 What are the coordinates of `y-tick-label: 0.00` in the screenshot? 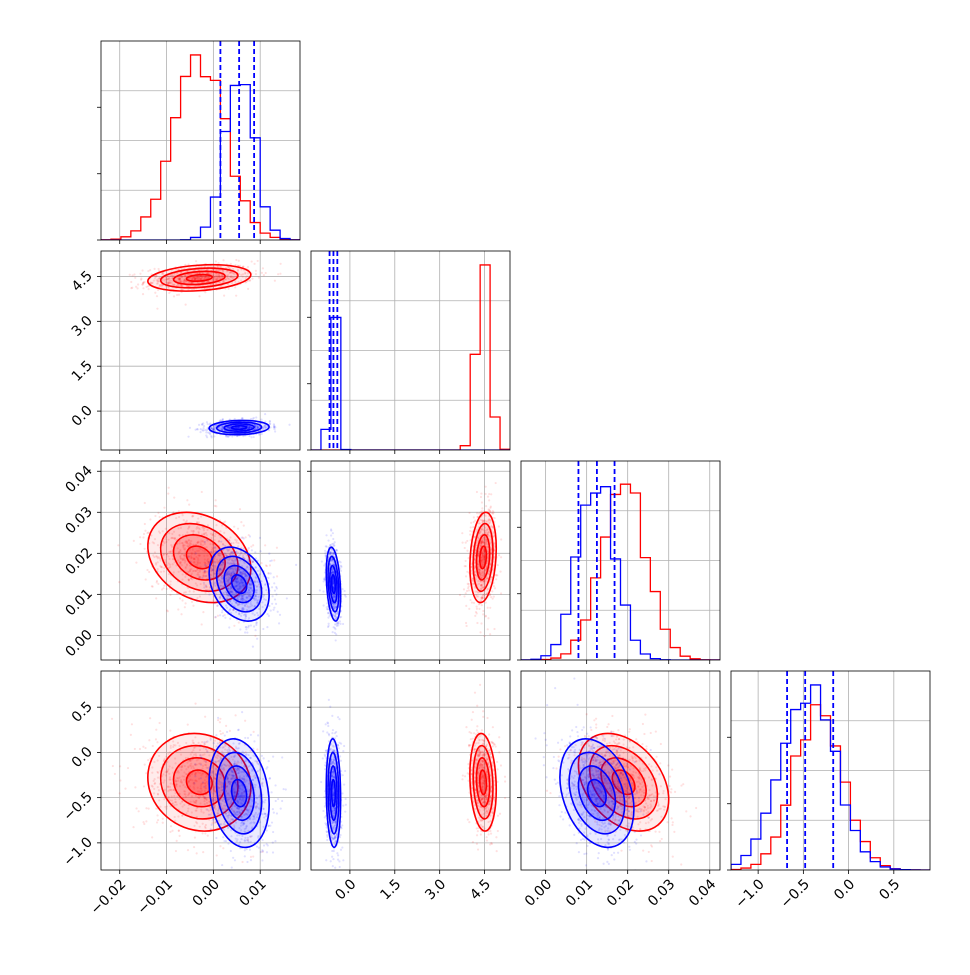 It's located at (78, 643).